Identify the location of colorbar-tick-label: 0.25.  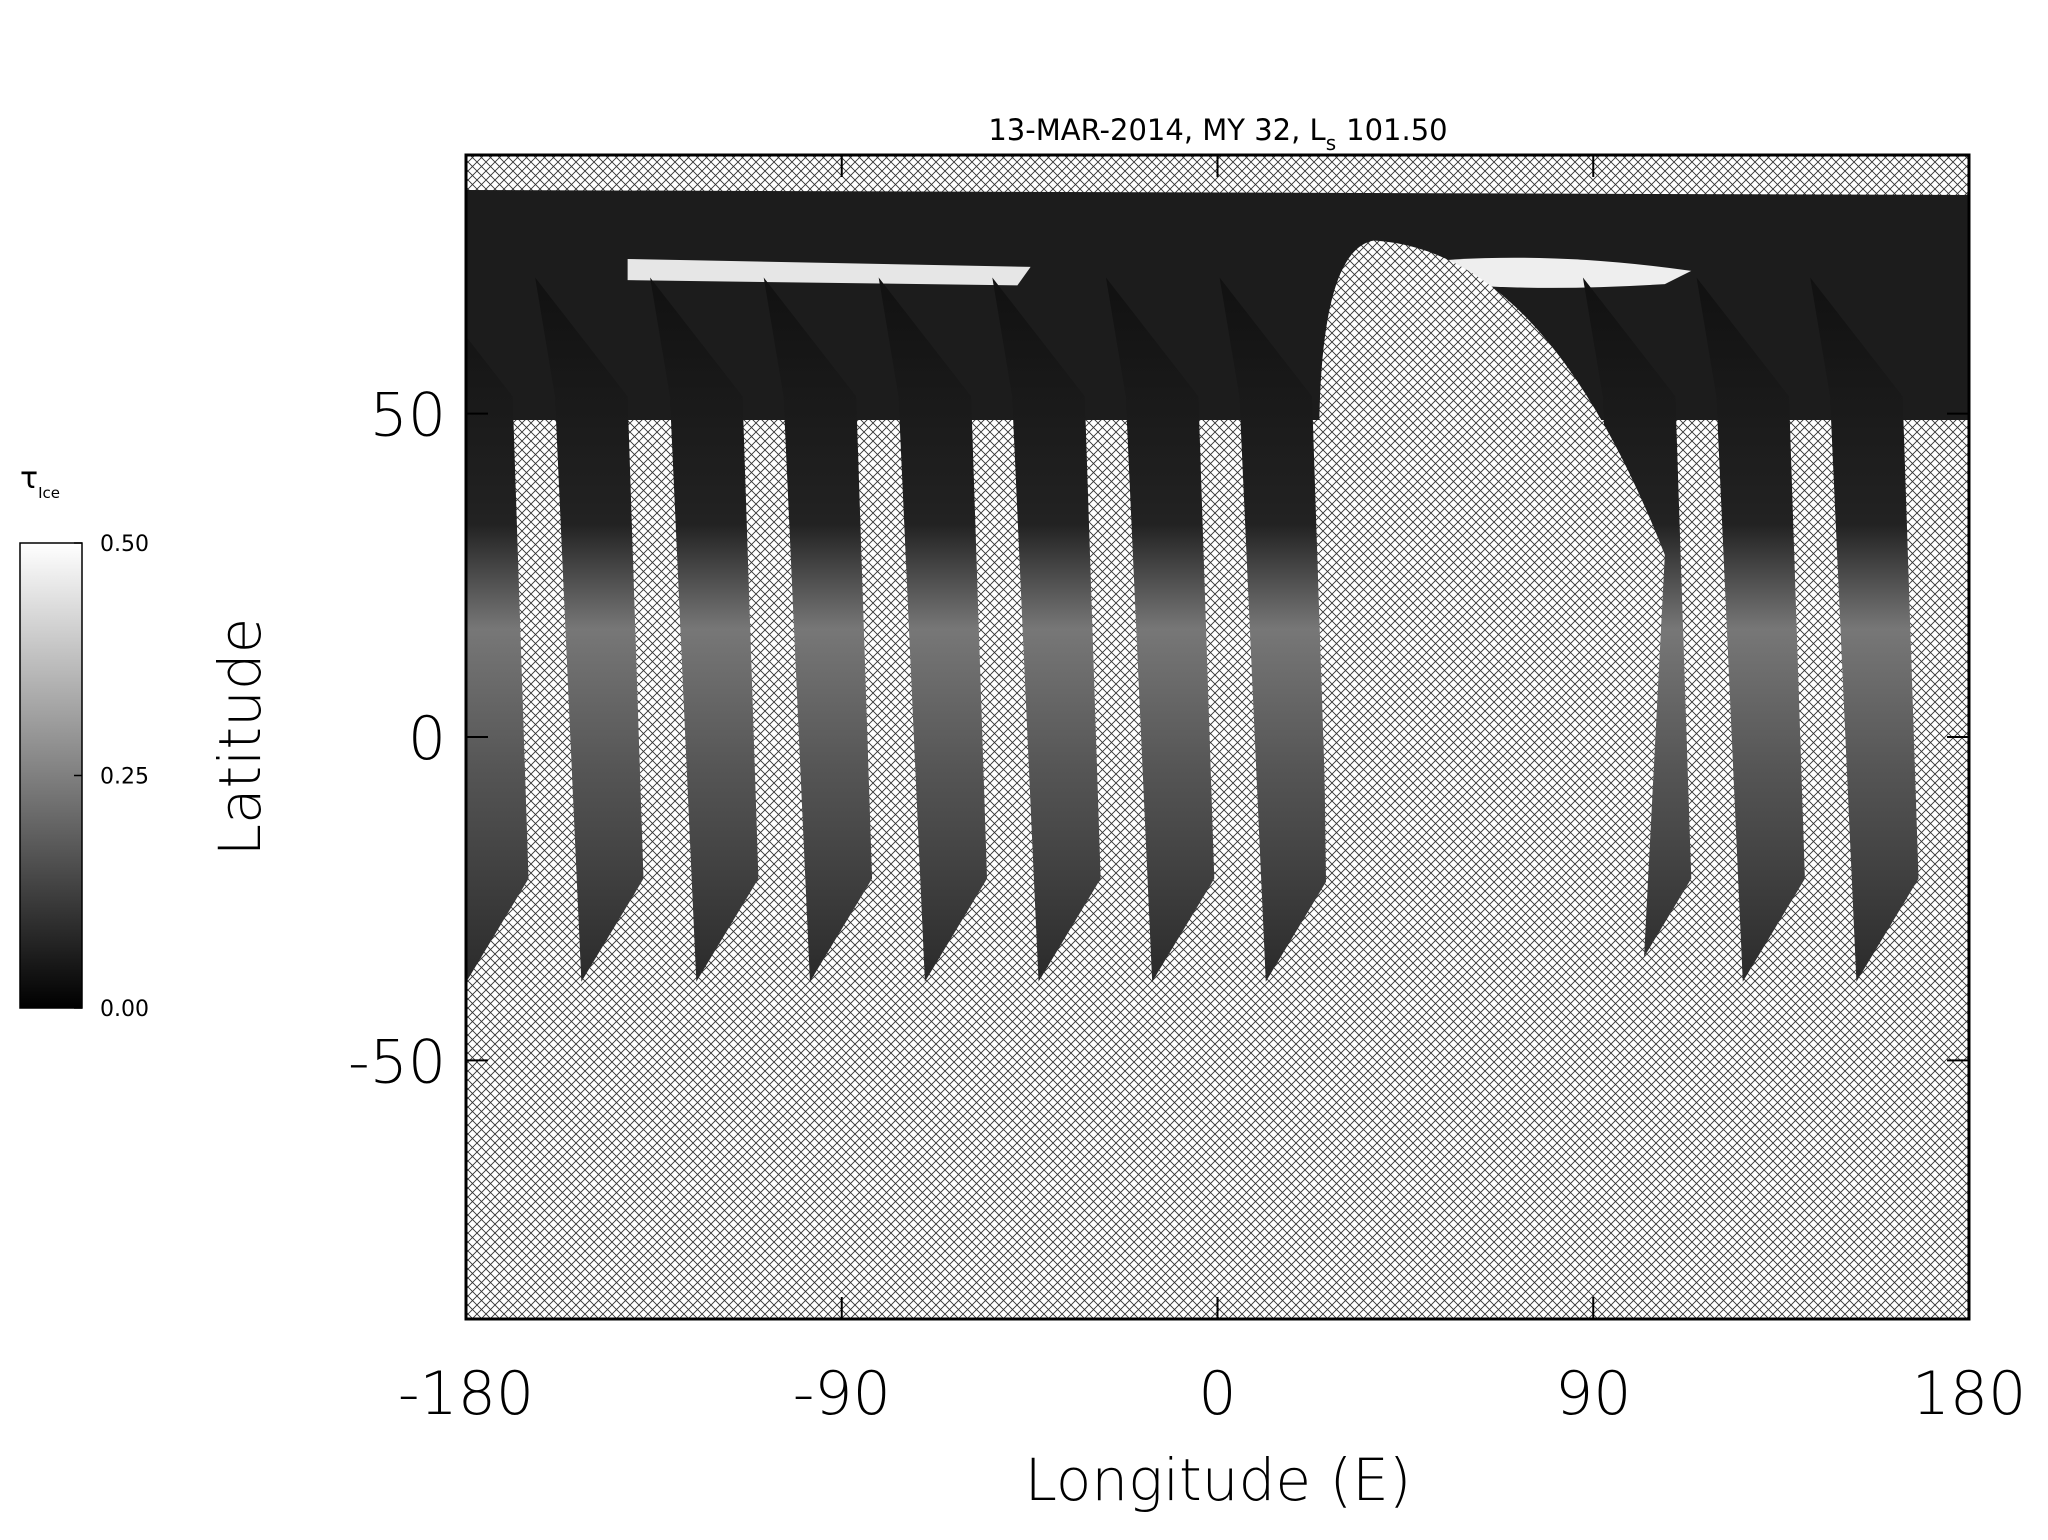
(124, 777).